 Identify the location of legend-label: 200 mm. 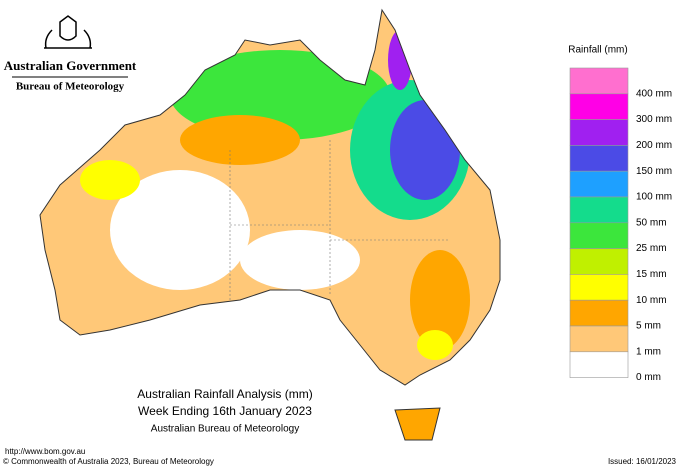
(654, 145).